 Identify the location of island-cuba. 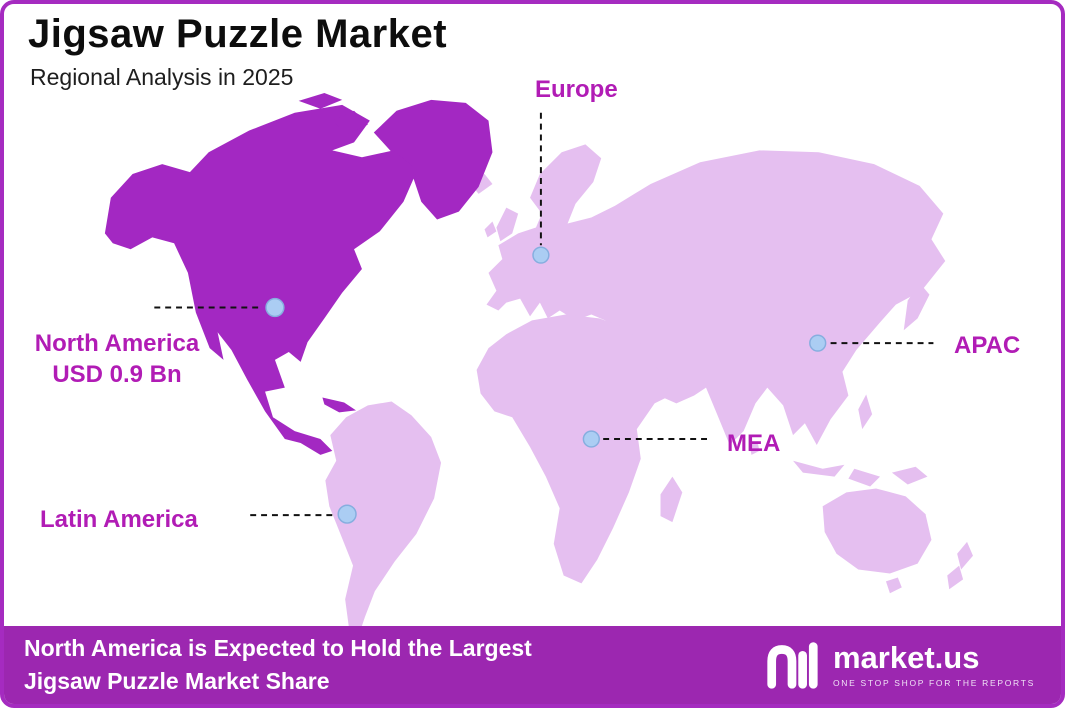
(339, 405).